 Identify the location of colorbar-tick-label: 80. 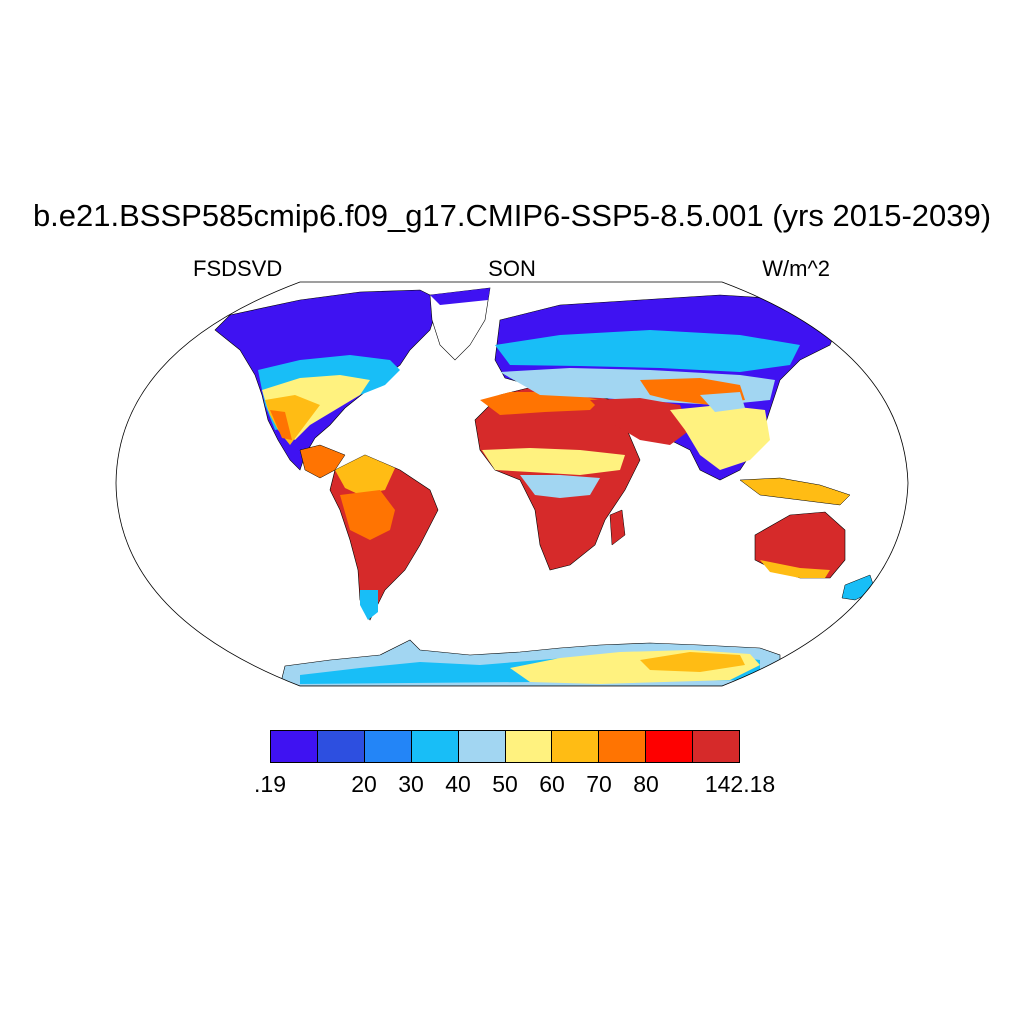
(646, 784).